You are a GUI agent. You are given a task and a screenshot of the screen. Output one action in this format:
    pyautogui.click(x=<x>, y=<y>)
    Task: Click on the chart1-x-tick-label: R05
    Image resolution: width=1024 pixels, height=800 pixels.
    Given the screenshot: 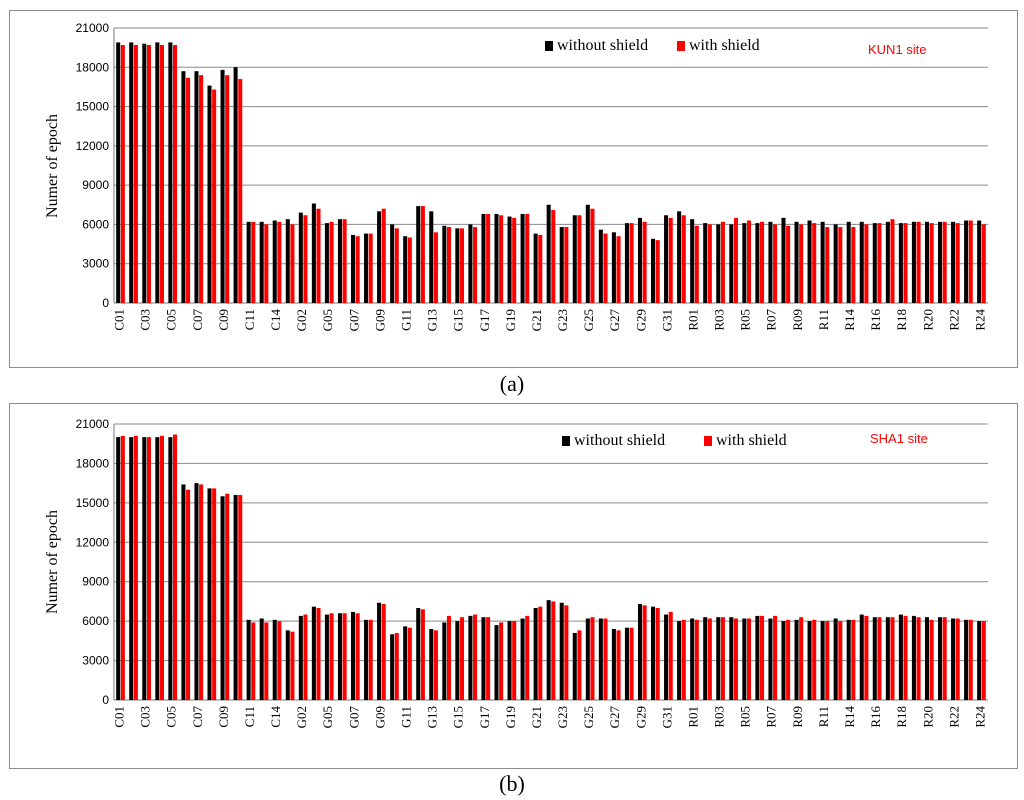 What is the action you would take?
    pyautogui.click(x=745, y=320)
    